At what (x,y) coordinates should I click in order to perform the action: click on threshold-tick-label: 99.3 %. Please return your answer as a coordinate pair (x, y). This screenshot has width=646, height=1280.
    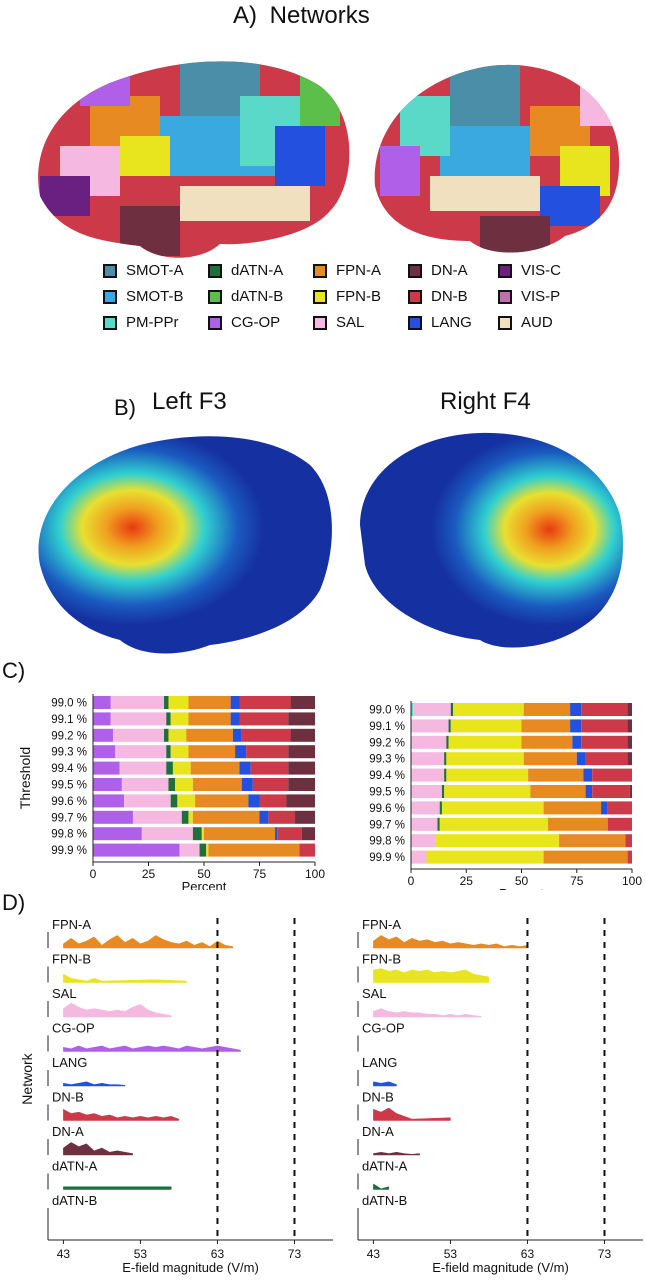
    Looking at the image, I should click on (387, 760).